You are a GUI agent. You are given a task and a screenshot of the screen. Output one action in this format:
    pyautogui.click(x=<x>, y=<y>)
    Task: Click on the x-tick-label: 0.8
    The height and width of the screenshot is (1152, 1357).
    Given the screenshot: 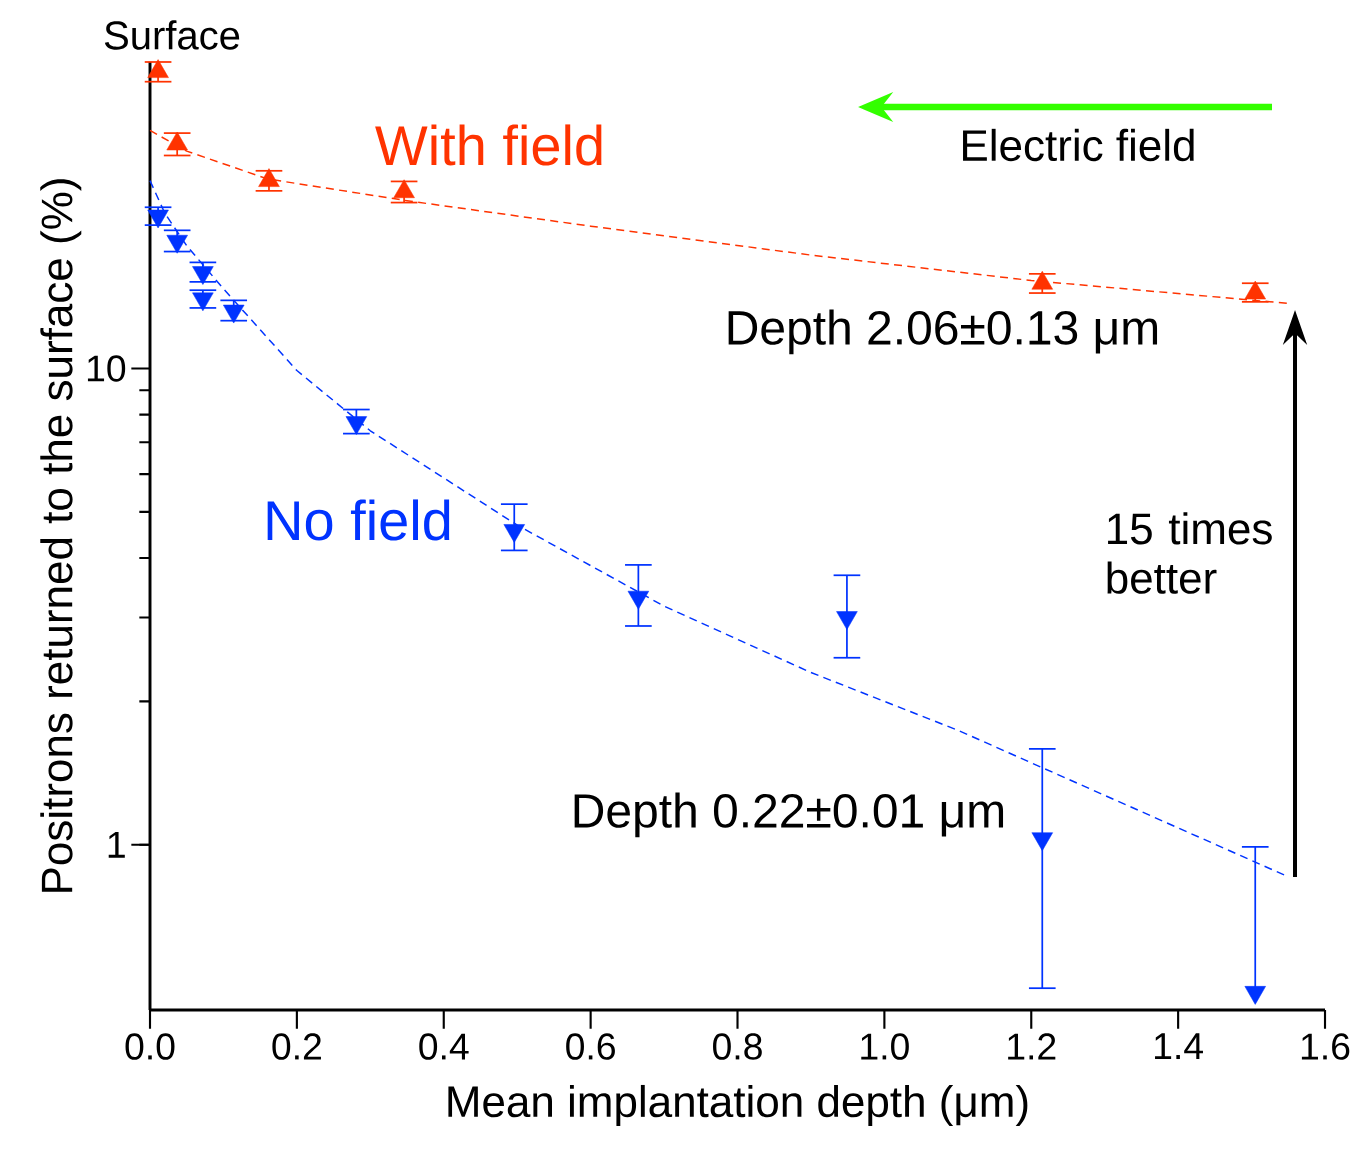 What is the action you would take?
    pyautogui.click(x=737, y=1046)
    